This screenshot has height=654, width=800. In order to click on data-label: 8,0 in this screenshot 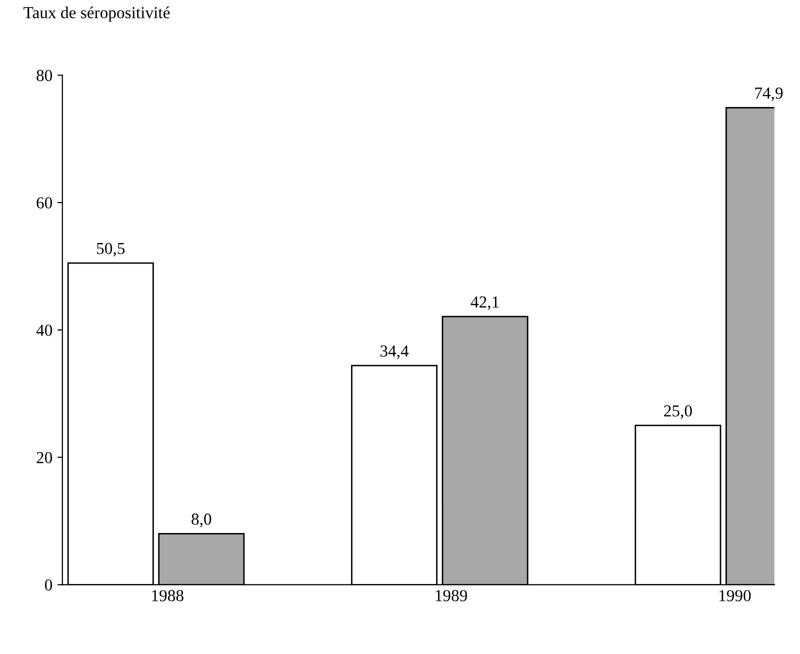, I will do `click(202, 521)`.